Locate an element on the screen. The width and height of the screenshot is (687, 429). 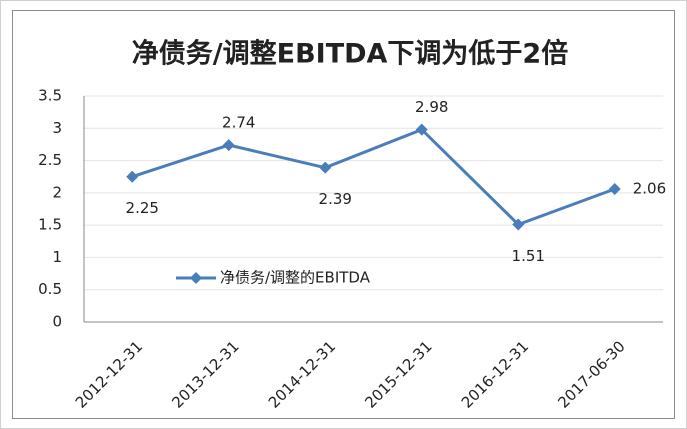
data-label: 1.51 is located at coordinates (528, 256).